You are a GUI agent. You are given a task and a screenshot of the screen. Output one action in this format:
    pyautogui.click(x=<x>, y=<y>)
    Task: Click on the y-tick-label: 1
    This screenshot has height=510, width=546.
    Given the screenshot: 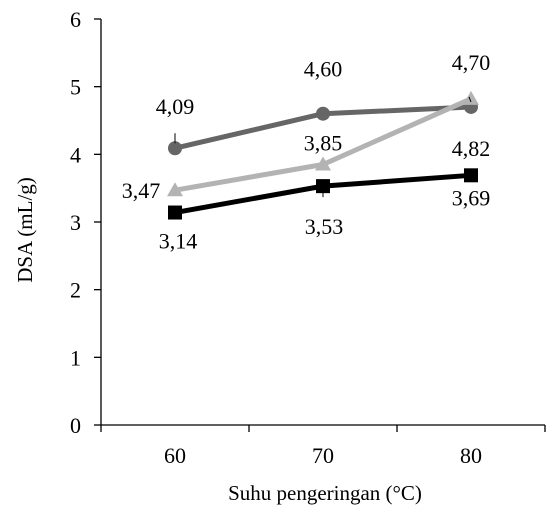 What is the action you would take?
    pyautogui.click(x=75, y=357)
    